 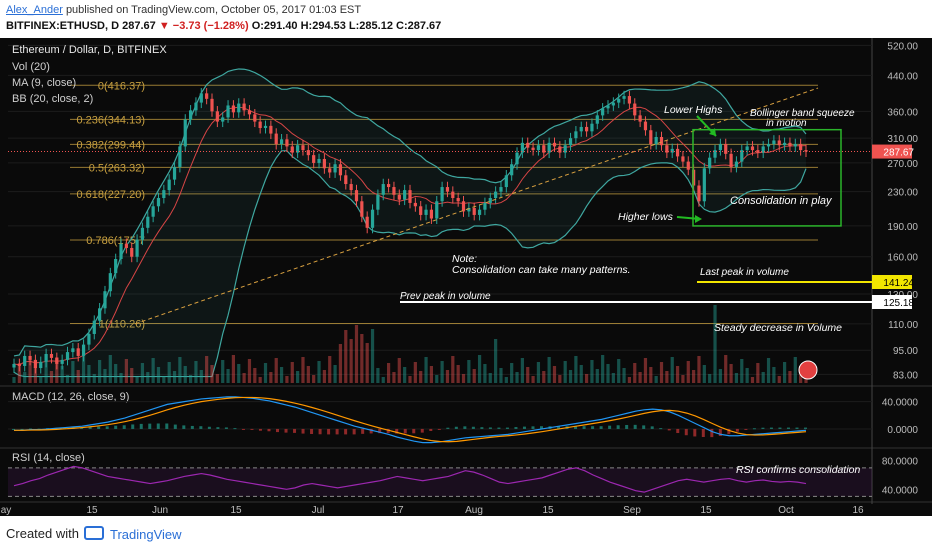 What do you see at coordinates (706, 510) in the screenshot?
I see `time-tick-label: 15` at bounding box center [706, 510].